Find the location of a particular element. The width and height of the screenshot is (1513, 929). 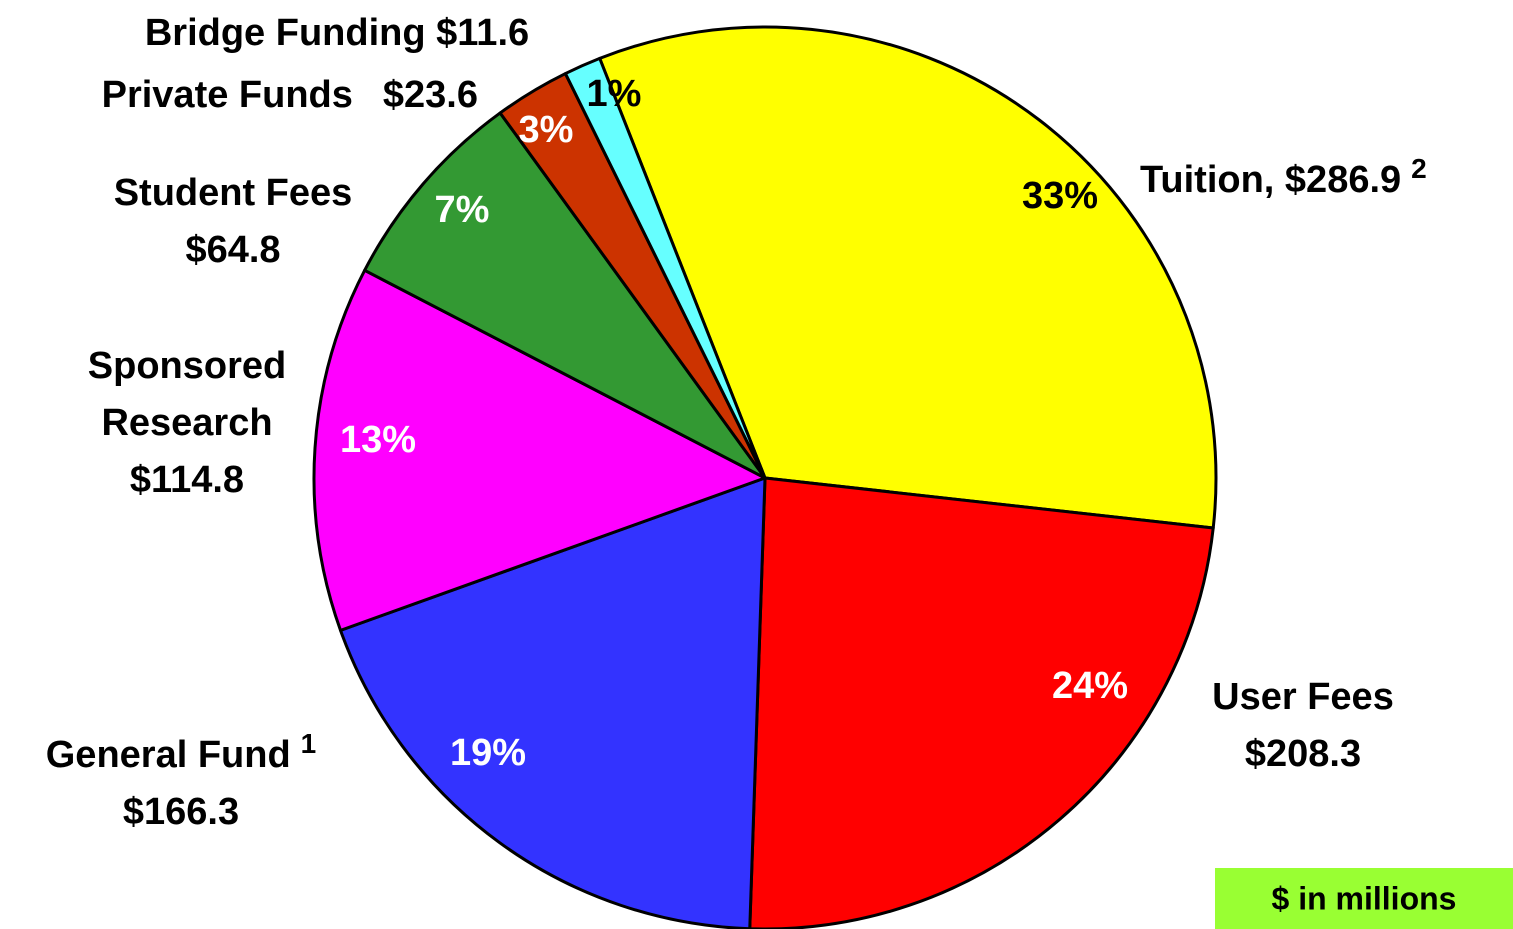

category-name: Tuition, is located at coordinates (1207, 180).